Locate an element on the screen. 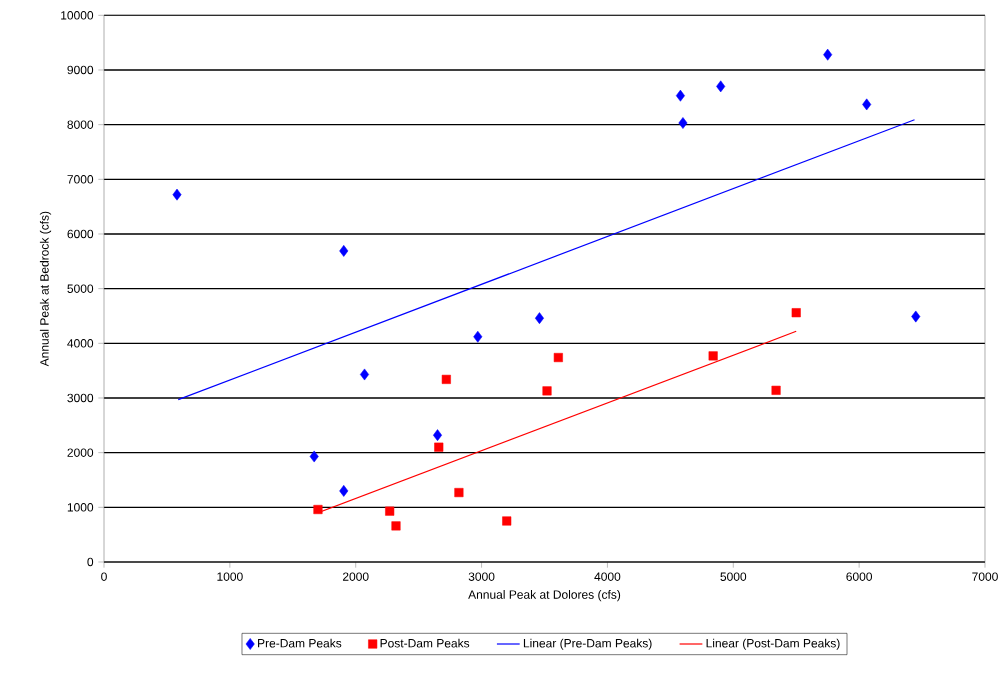 The height and width of the screenshot is (673, 1008). x-tick-label: 6000 is located at coordinates (859, 576).